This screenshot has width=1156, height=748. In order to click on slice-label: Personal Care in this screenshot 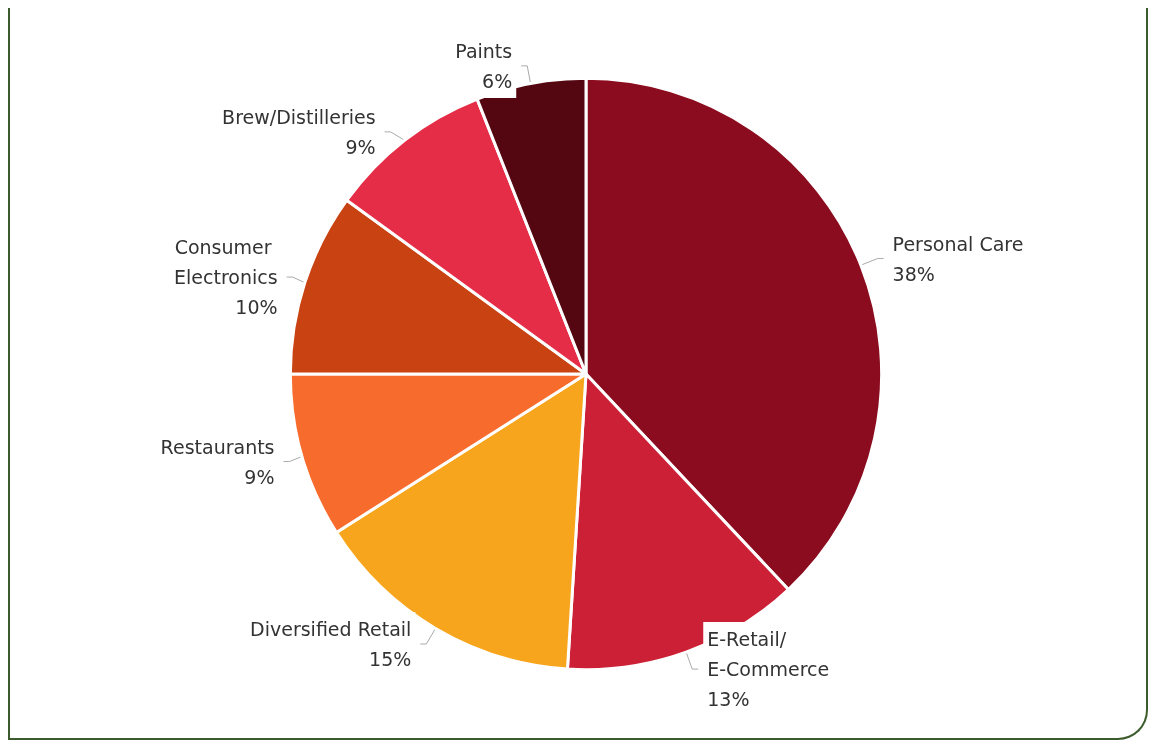, I will do `click(958, 243)`.